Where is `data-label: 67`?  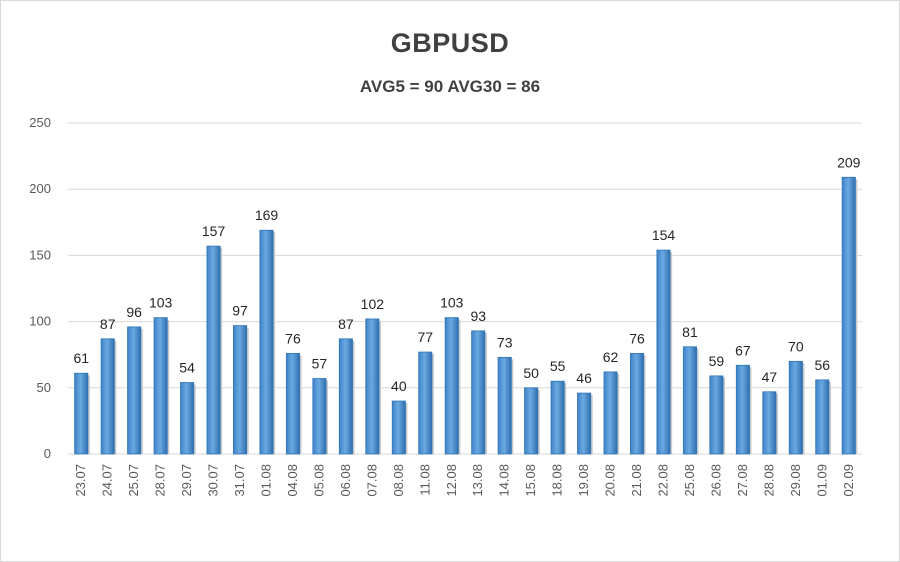 data-label: 67 is located at coordinates (743, 350).